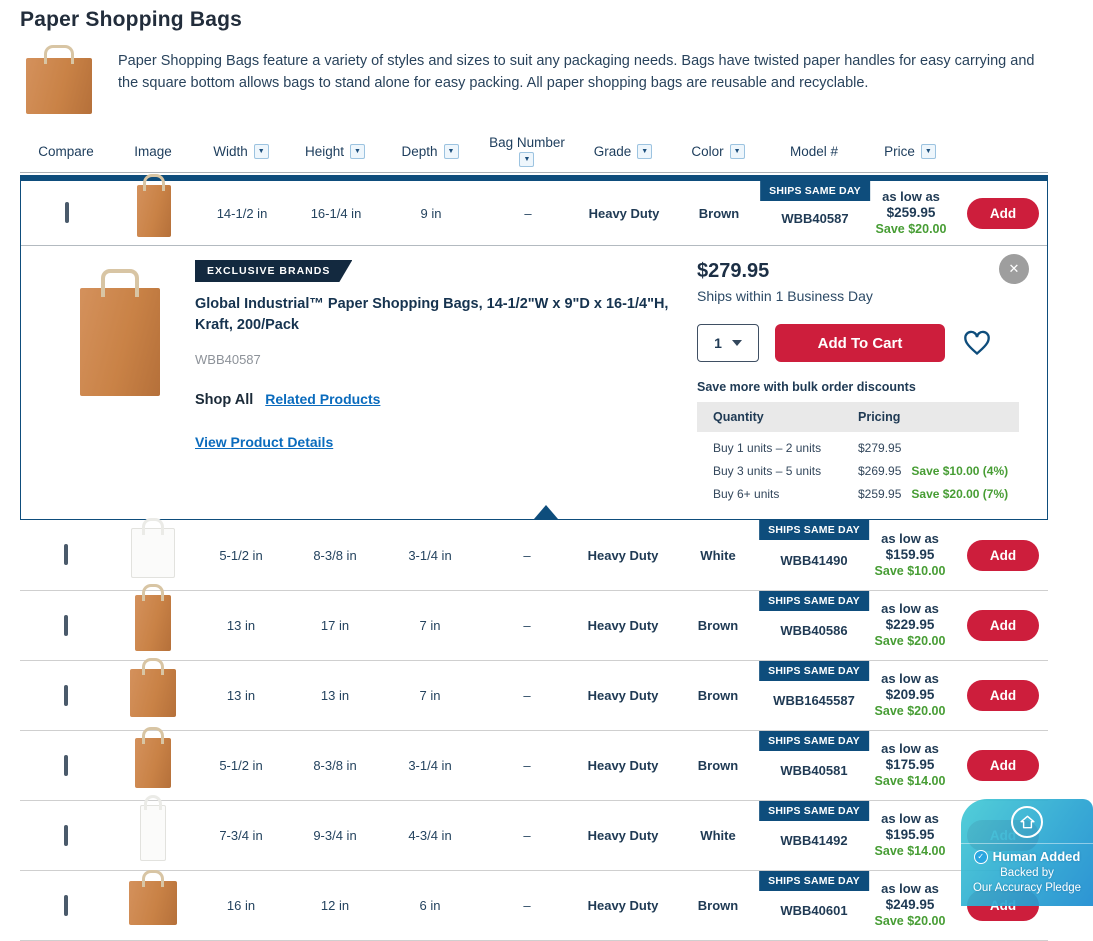  What do you see at coordinates (120, 342) in the screenshot?
I see `product-image-large` at bounding box center [120, 342].